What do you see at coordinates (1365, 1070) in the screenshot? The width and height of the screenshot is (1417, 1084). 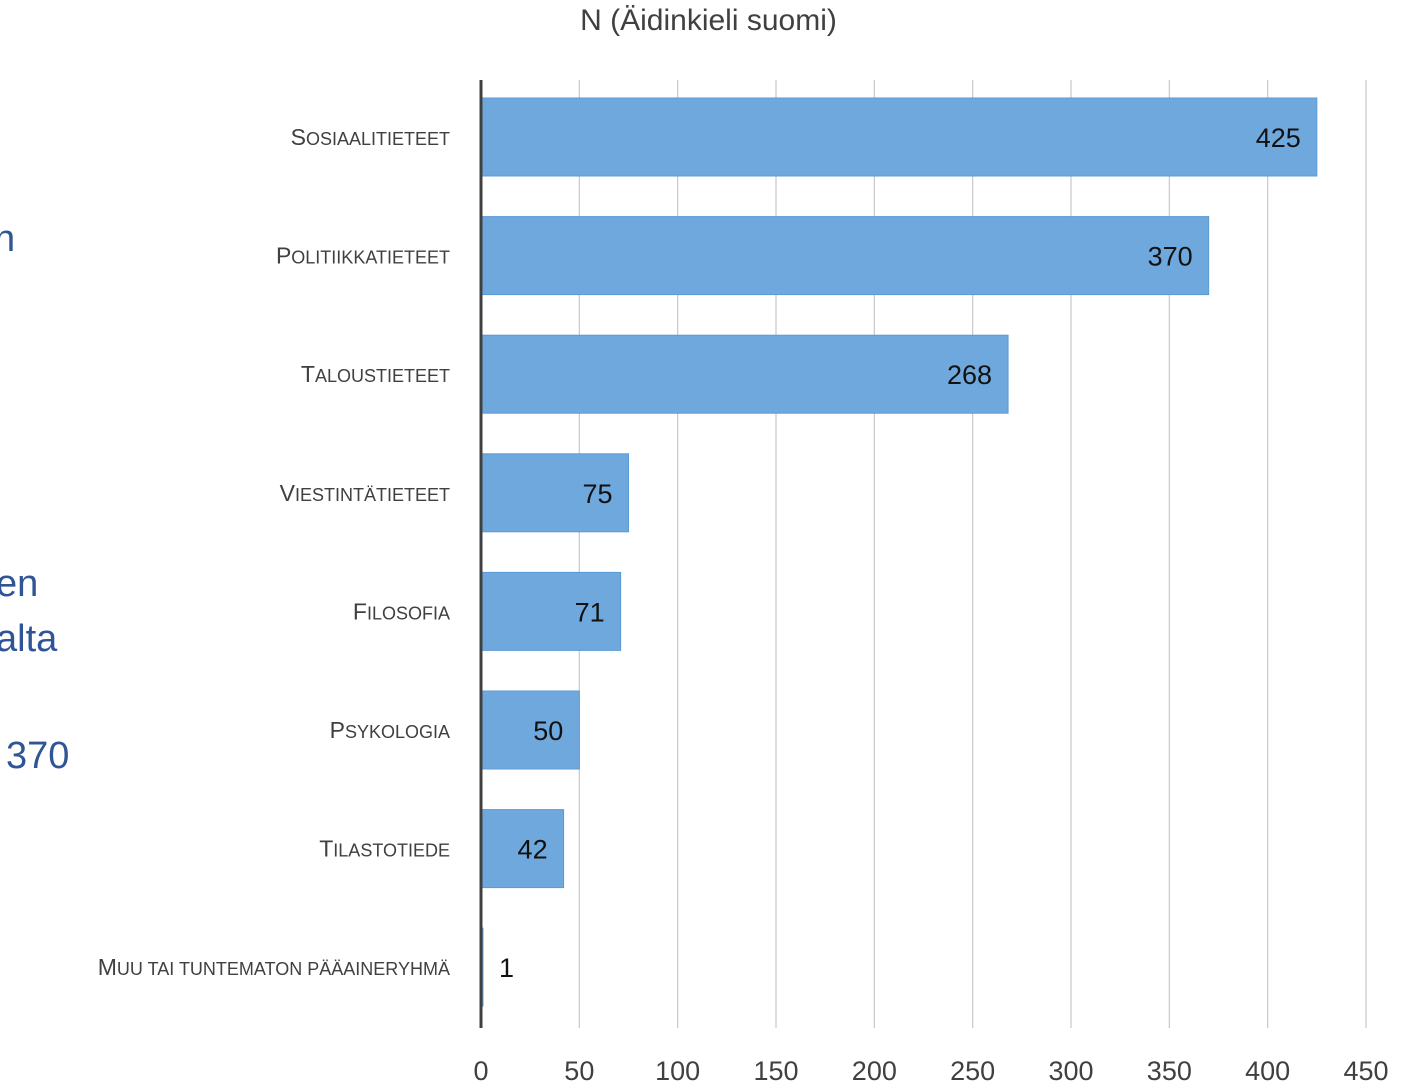 I see `x-tick-label: 450` at bounding box center [1365, 1070].